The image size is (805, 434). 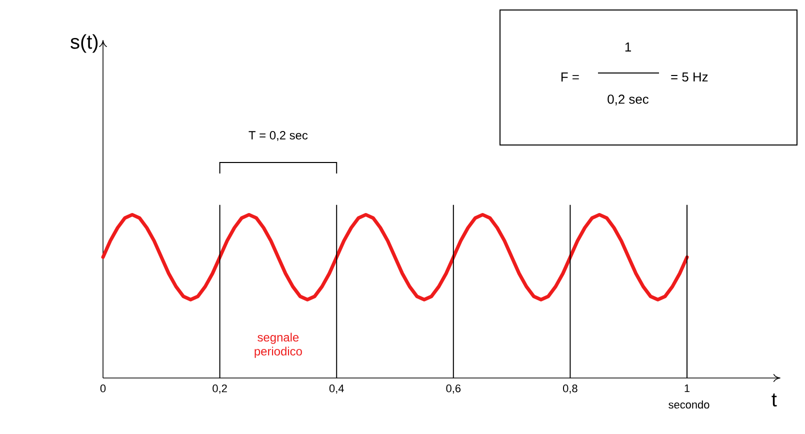 What do you see at coordinates (689, 404) in the screenshot?
I see `text: secondo` at bounding box center [689, 404].